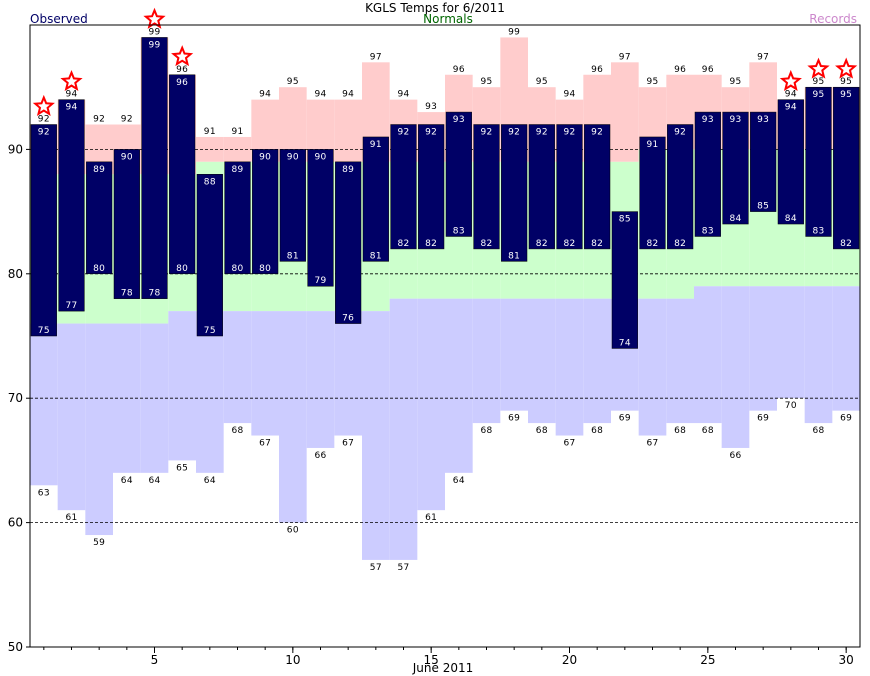 The width and height of the screenshot is (870, 676). What do you see at coordinates (15, 398) in the screenshot?
I see `y-tick-label: 70` at bounding box center [15, 398].